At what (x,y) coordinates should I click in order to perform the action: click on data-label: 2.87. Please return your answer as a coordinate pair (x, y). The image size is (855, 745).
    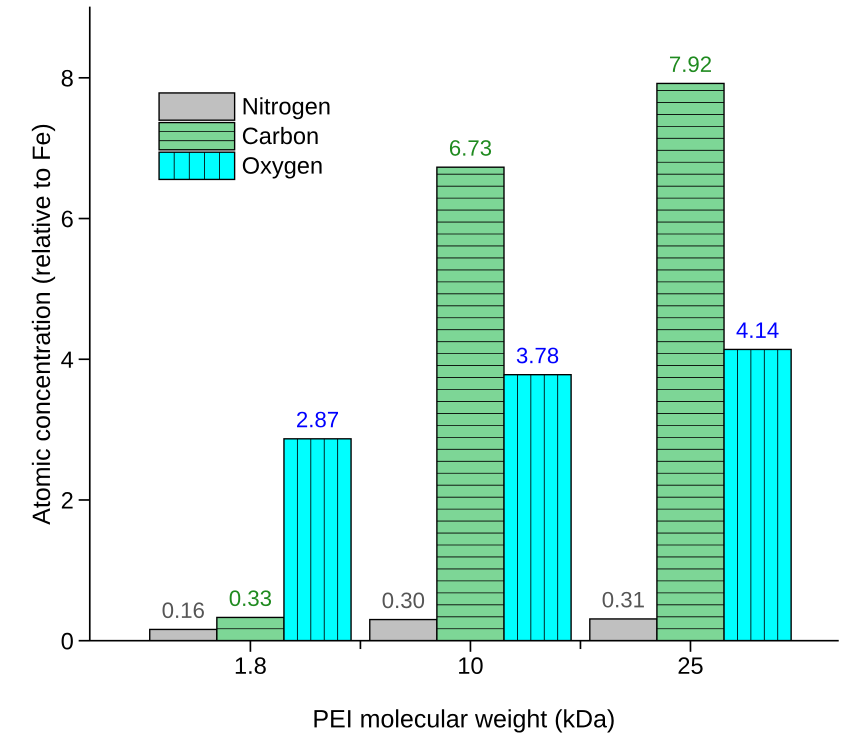
    Looking at the image, I should click on (317, 420).